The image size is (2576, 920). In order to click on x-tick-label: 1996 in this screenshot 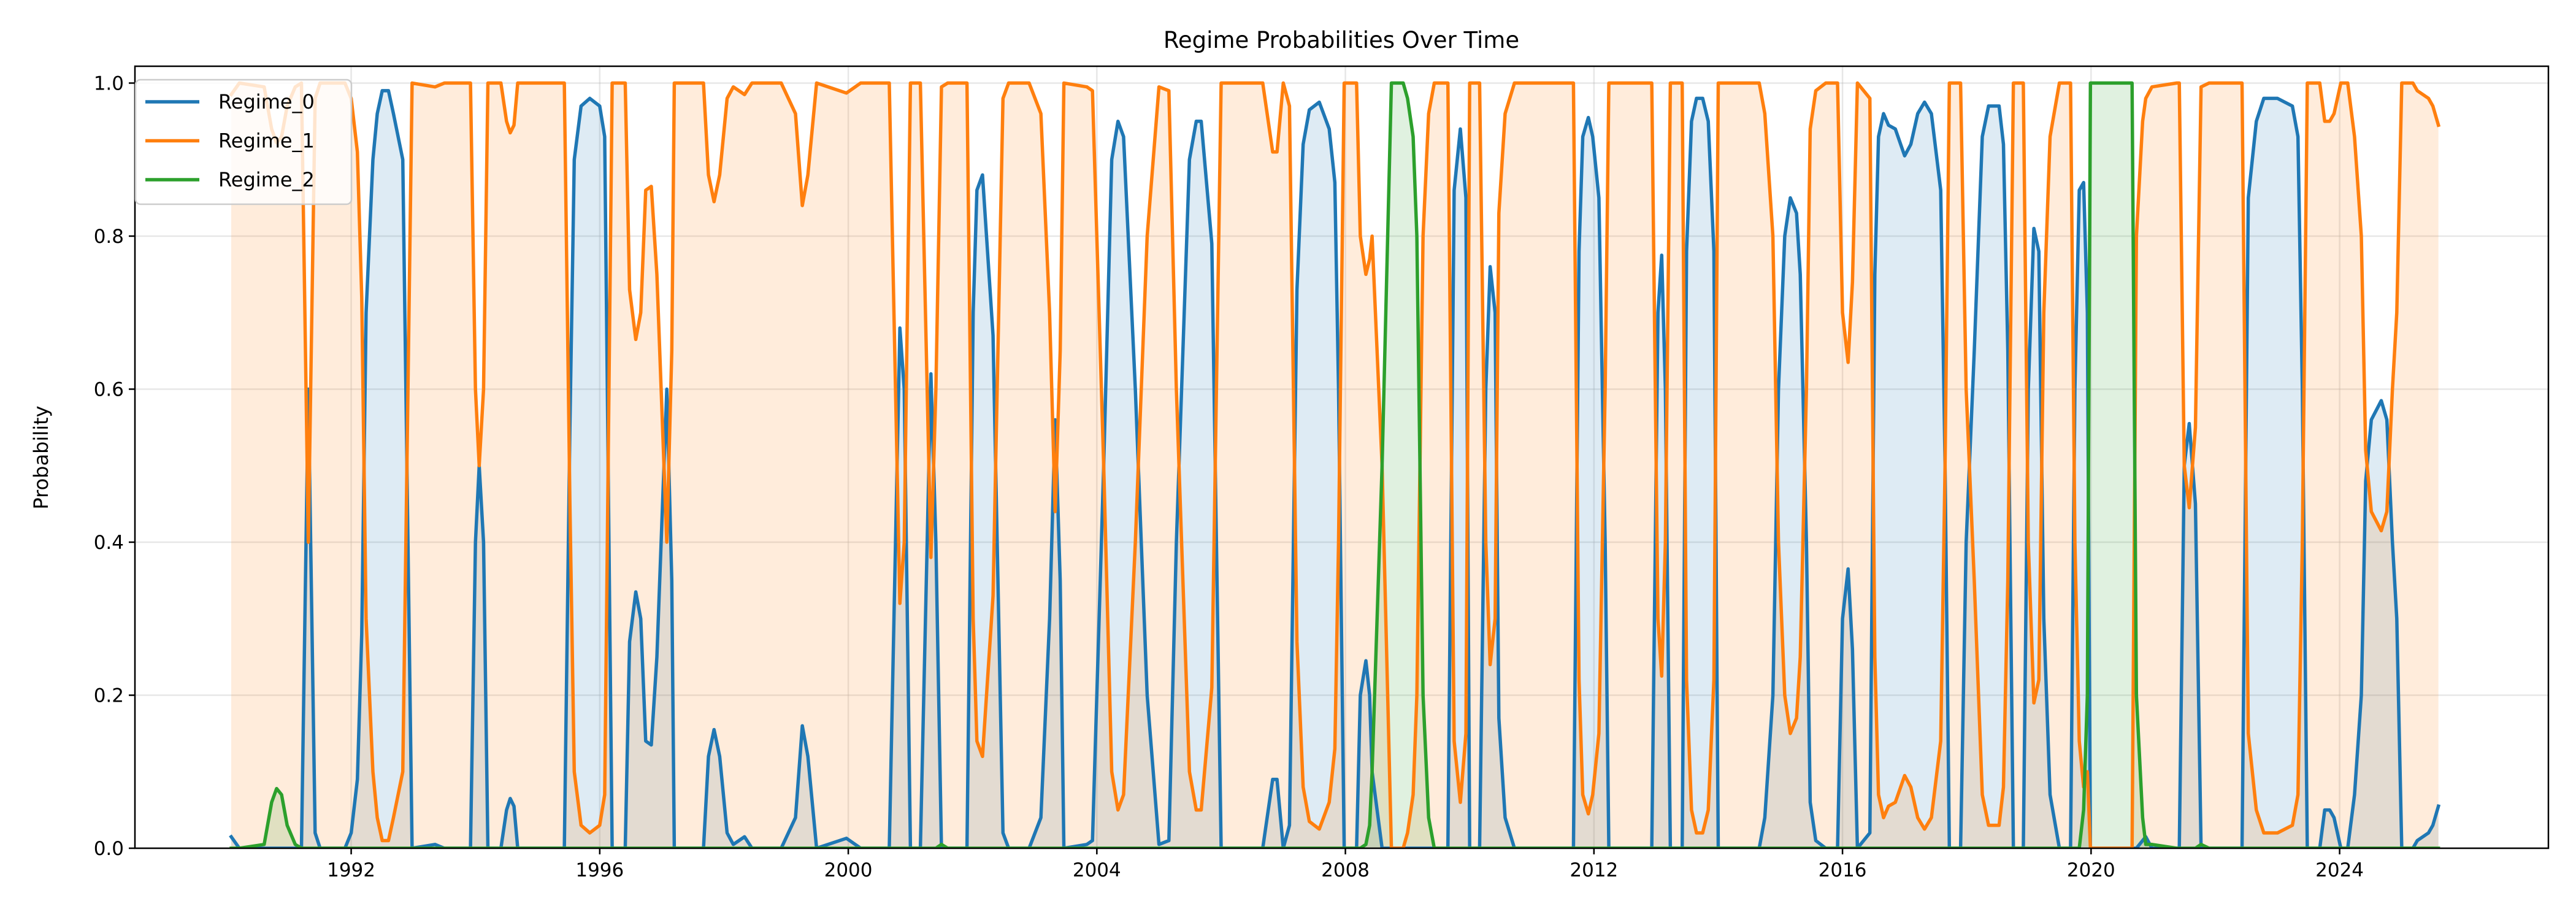, I will do `click(599, 870)`.